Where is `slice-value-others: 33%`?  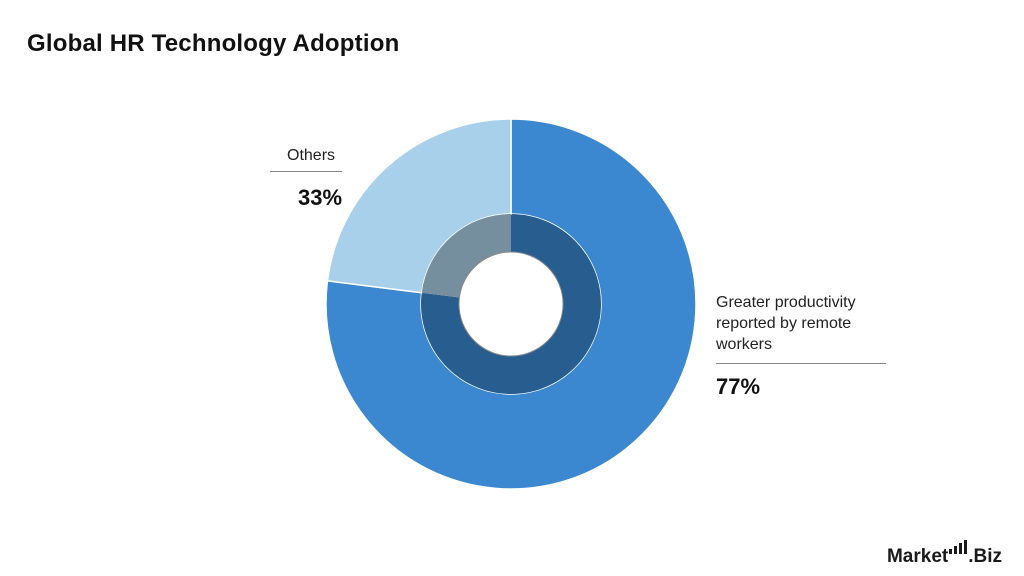 slice-value-others: 33% is located at coordinates (320, 197).